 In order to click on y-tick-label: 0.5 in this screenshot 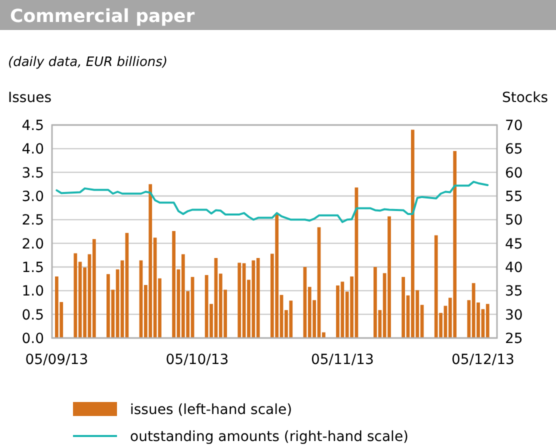, I will do `click(33, 315)`.